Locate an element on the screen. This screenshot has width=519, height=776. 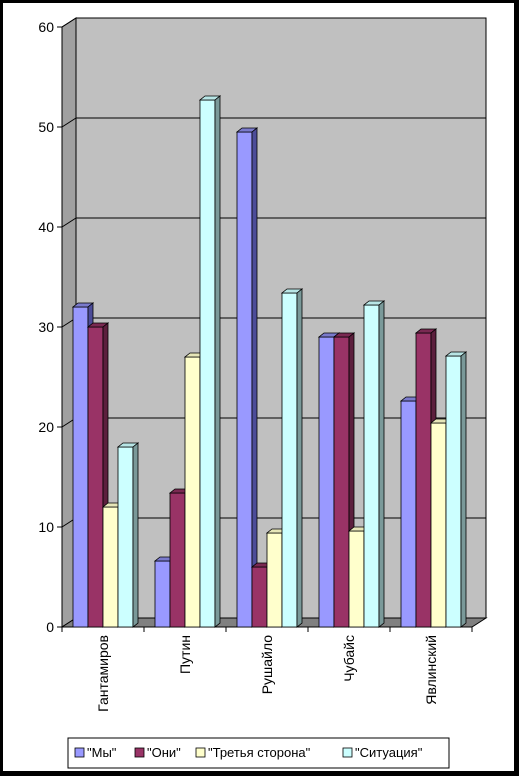
legend-box is located at coordinates (258, 753).